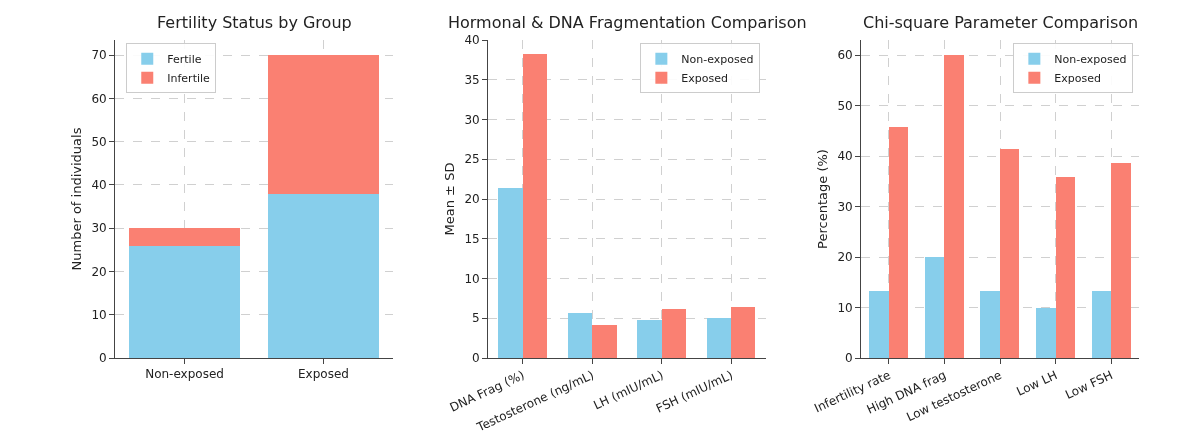 The height and width of the screenshot is (445, 1187). Describe the element at coordinates (77, 199) in the screenshot. I see `y-axis-title: Number of individuals` at that location.